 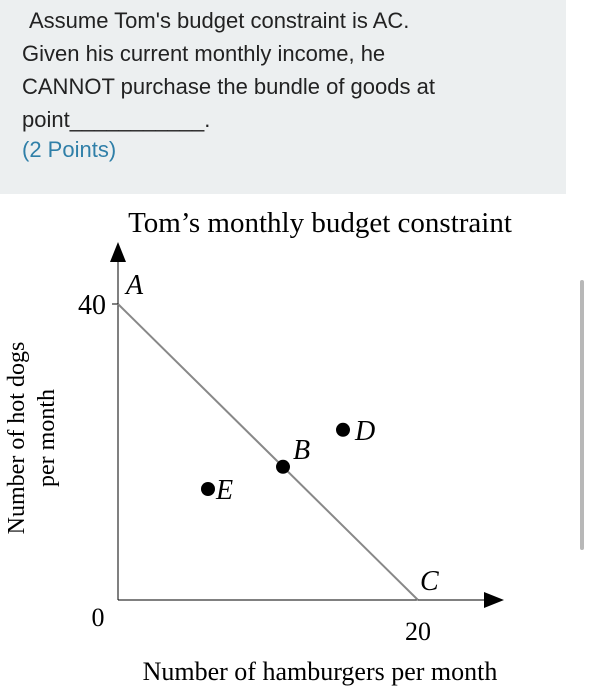 What do you see at coordinates (98, 617) in the screenshot?
I see `origin-label: 0` at bounding box center [98, 617].